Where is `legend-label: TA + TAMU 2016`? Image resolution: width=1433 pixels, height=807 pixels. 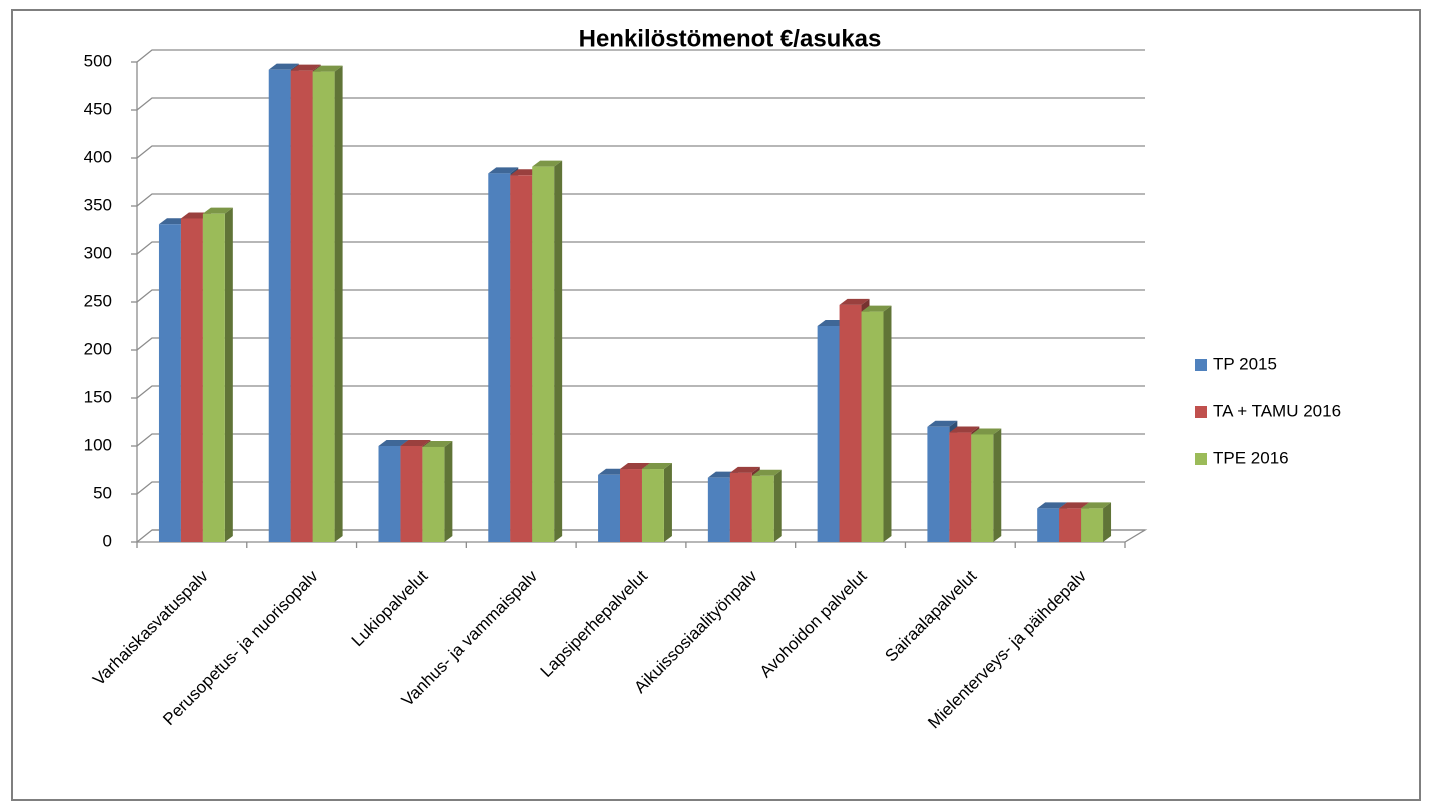 legend-label: TA + TAMU 2016 is located at coordinates (1277, 410).